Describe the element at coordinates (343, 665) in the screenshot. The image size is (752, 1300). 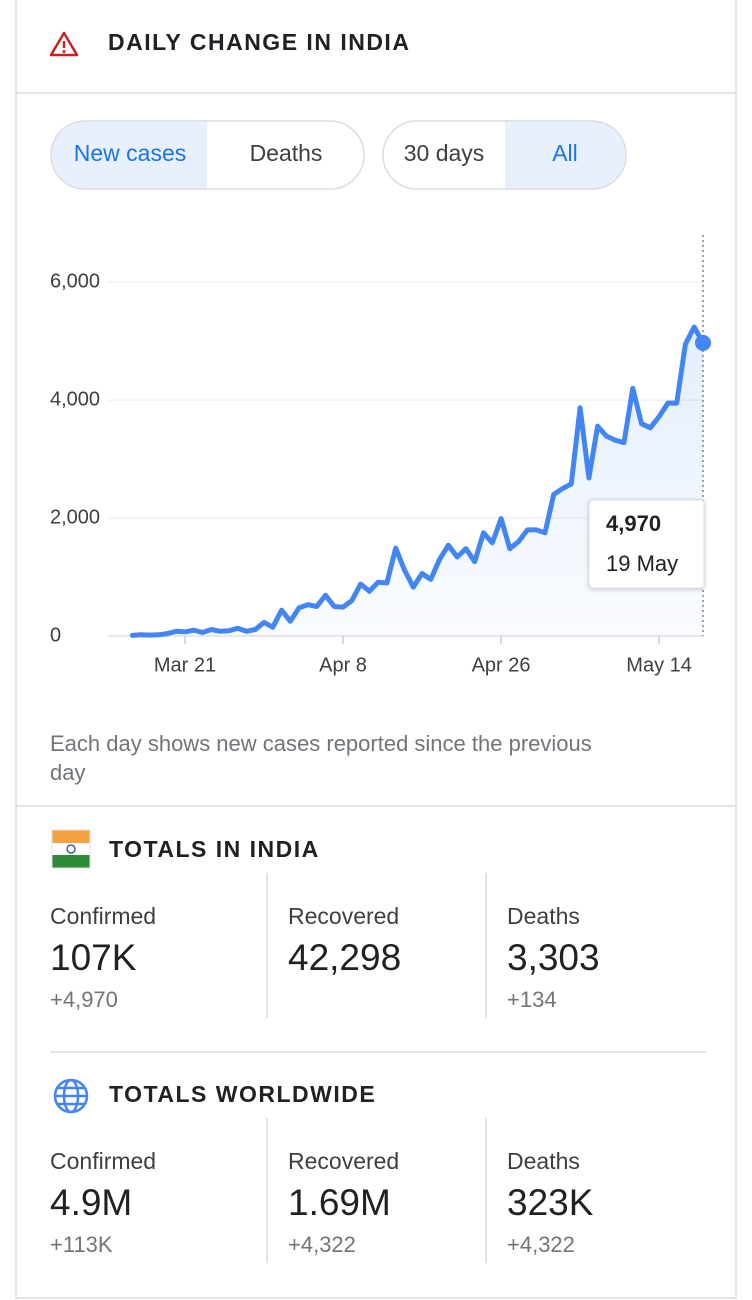
I see `x-tick-label: Apr 8` at that location.